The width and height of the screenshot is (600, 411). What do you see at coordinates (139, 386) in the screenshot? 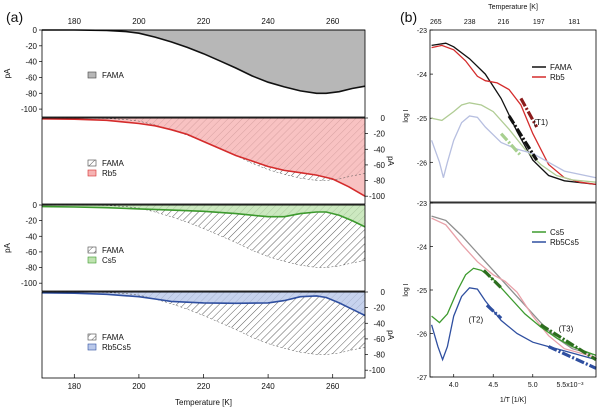
I see `bottom-x-tick-label: 200` at bounding box center [139, 386].